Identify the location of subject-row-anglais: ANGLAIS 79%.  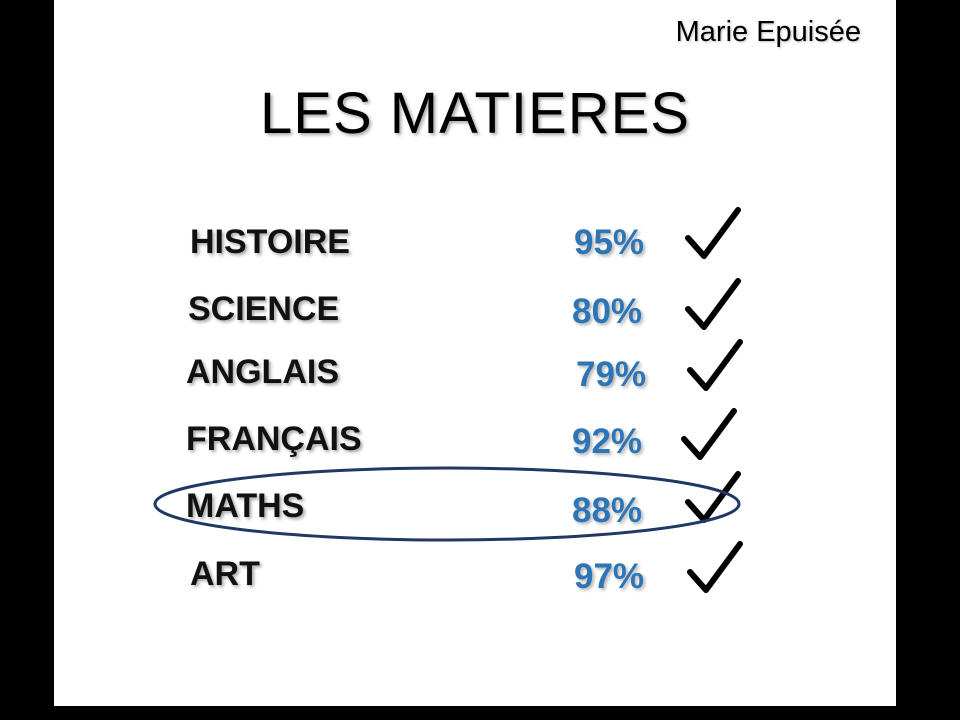
(475, 377).